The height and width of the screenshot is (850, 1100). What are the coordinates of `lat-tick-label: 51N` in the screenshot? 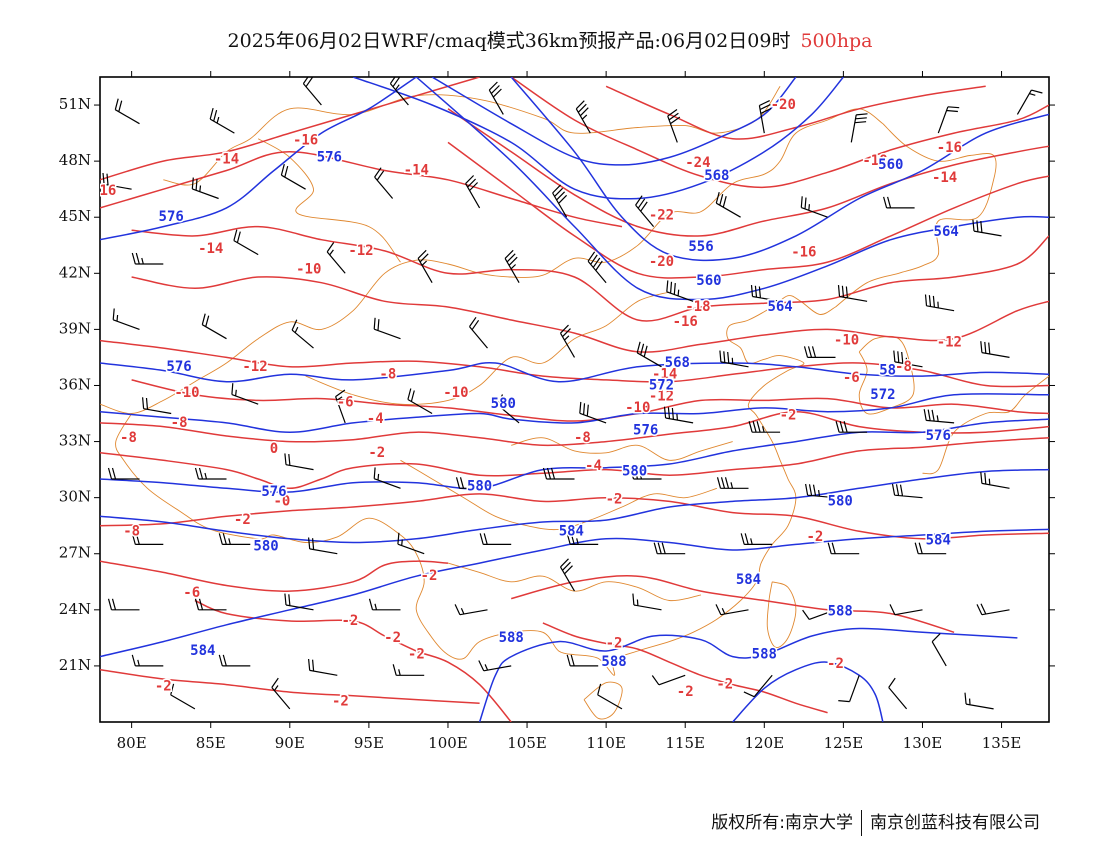 It's located at (75, 104).